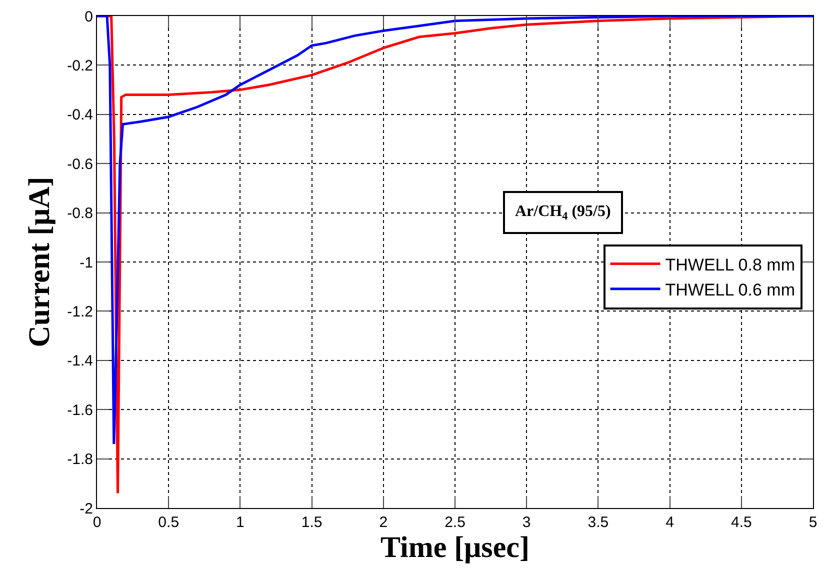 The height and width of the screenshot is (570, 825). I want to click on y-tick-label: -1, so click(86, 263).